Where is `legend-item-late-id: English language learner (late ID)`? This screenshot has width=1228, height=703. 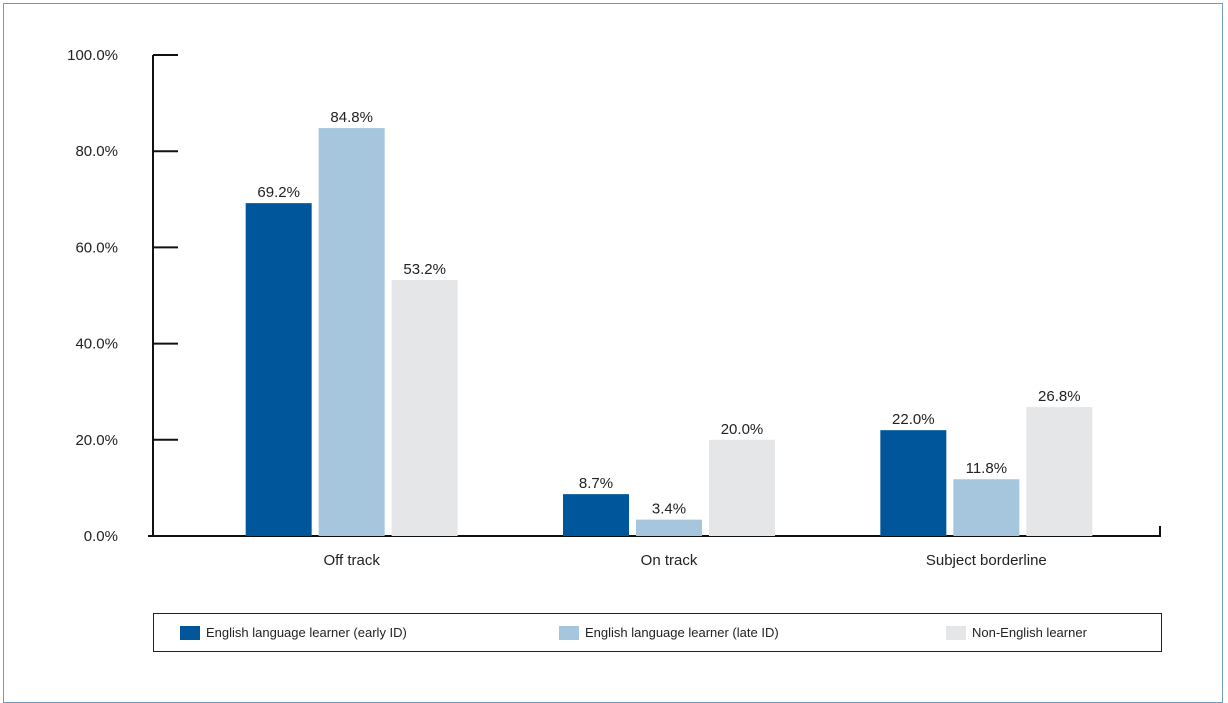 legend-item-late-id: English language learner (late ID) is located at coordinates (669, 632).